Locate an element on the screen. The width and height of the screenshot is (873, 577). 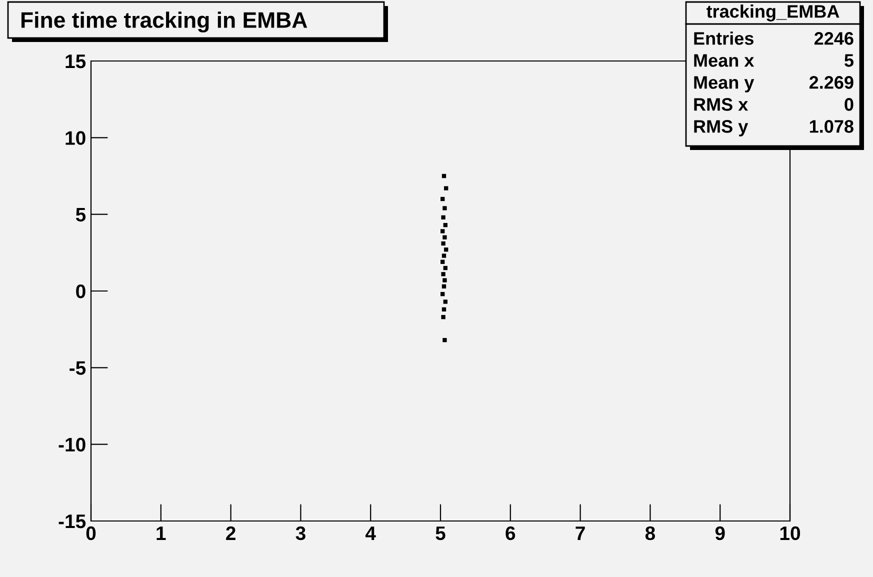
y-tick-label: 0 is located at coordinates (81, 291).